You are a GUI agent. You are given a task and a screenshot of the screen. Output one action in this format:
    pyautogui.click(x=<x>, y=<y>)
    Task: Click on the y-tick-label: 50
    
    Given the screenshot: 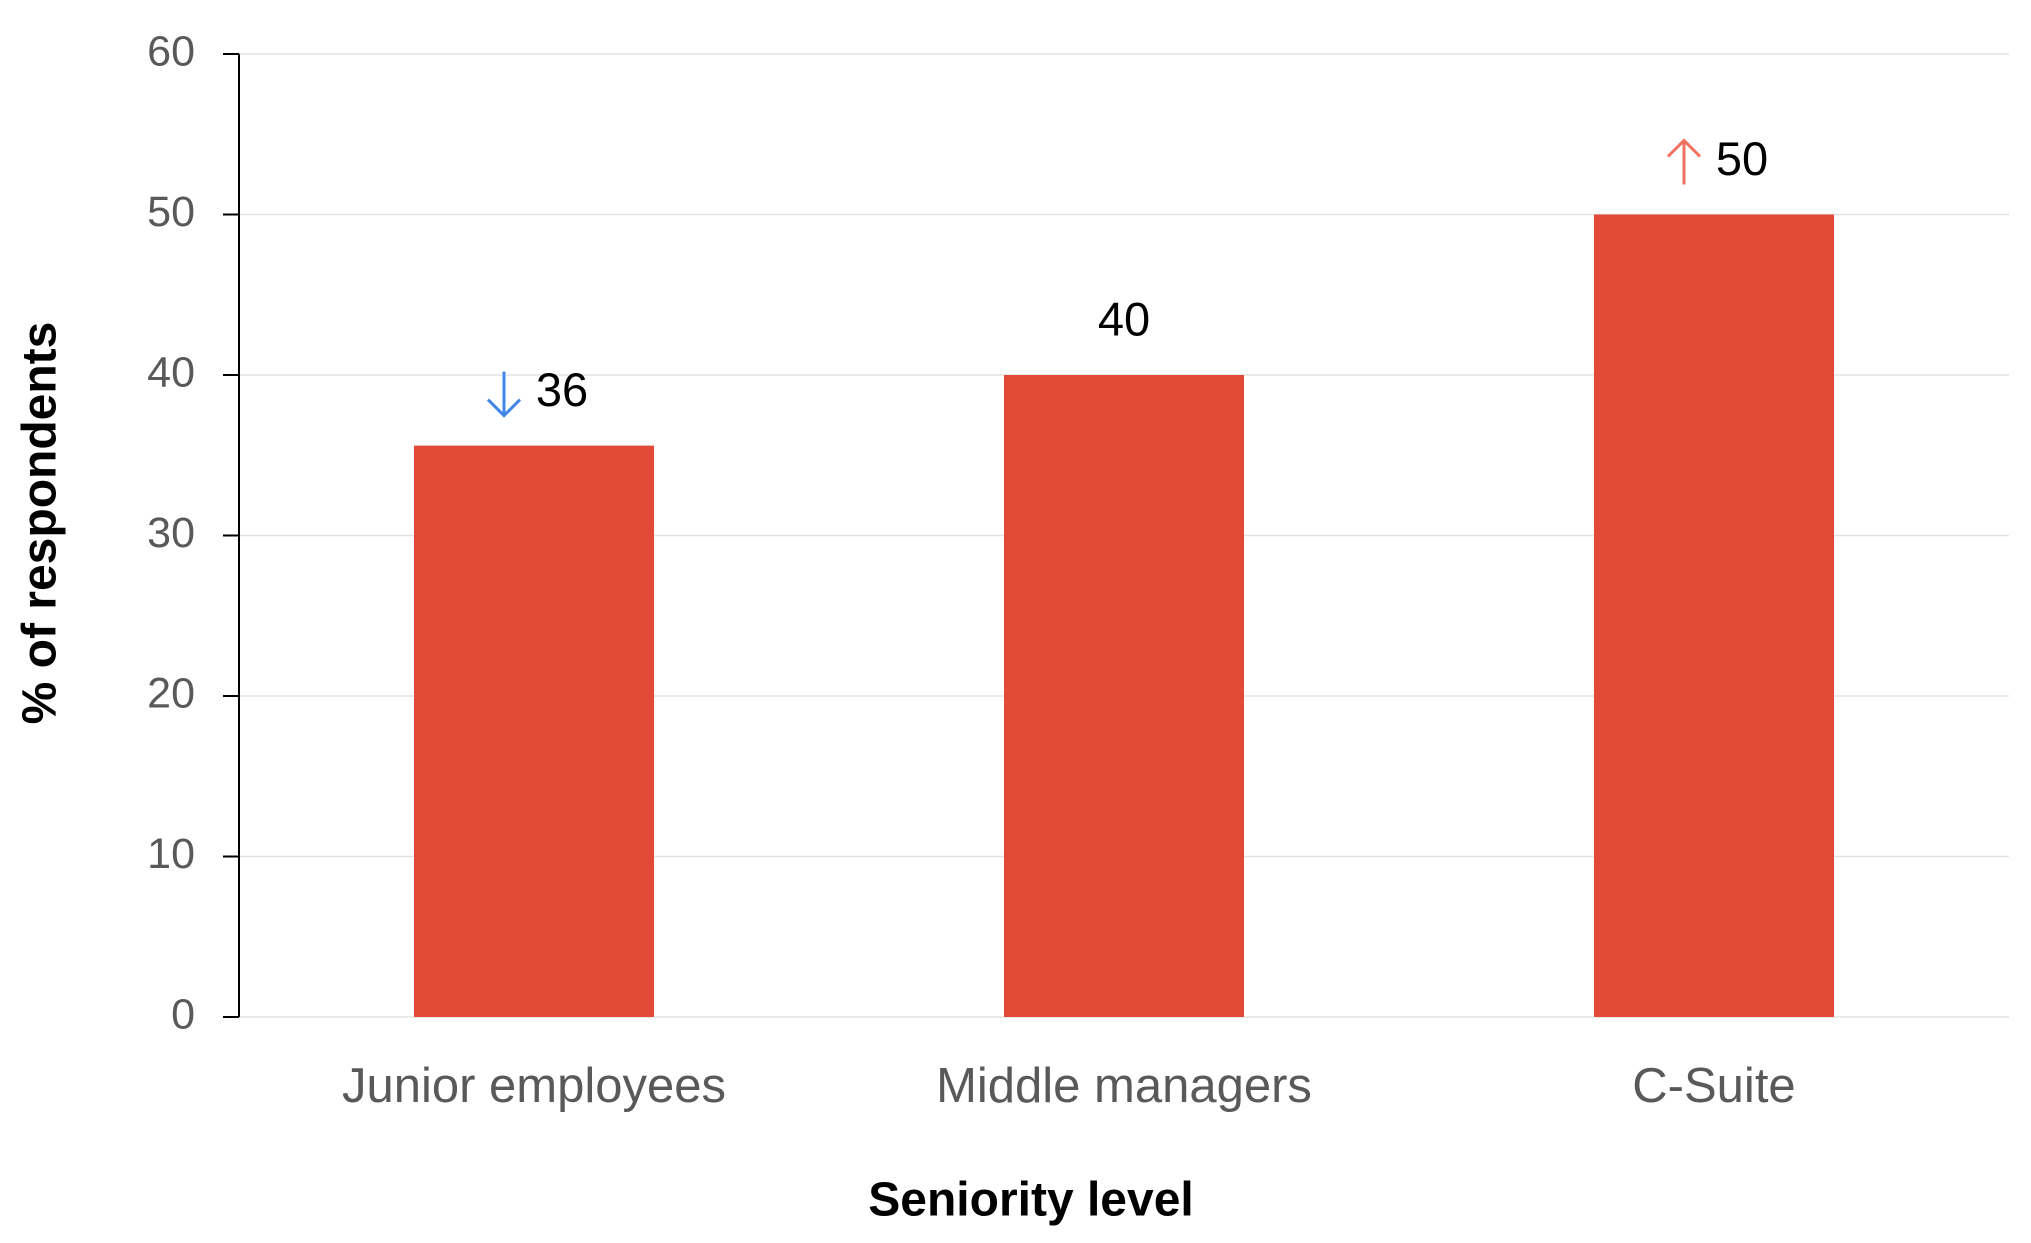 What is the action you would take?
    pyautogui.click(x=171, y=212)
    